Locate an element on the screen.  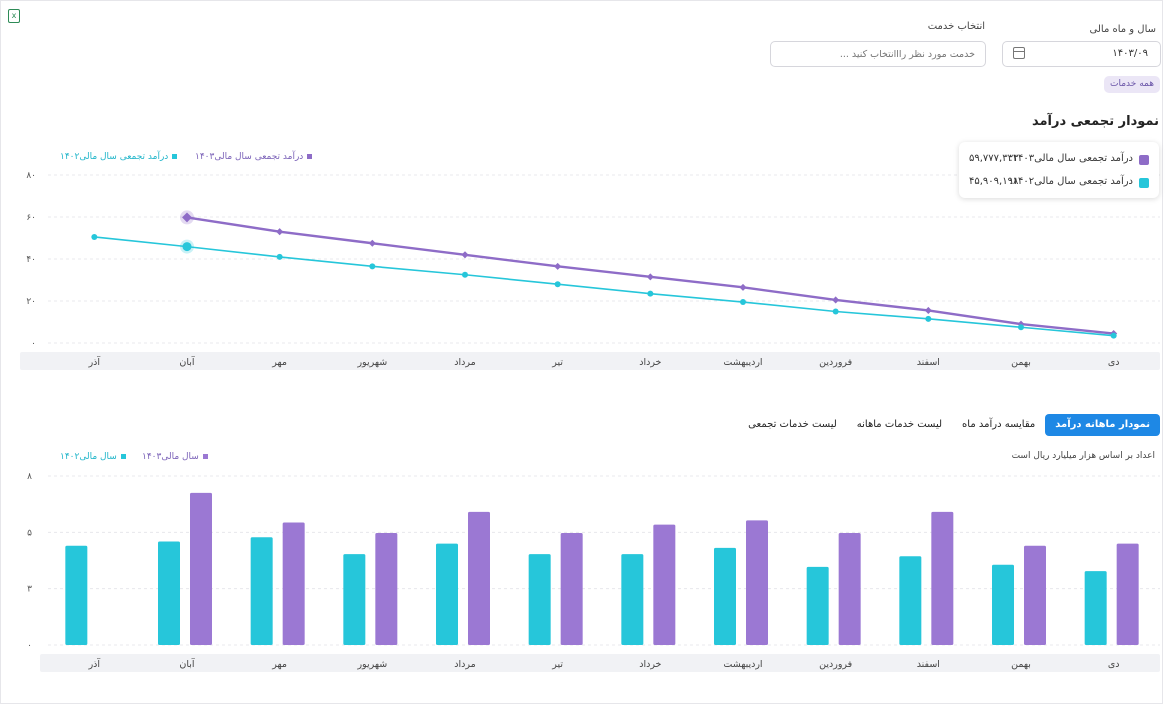
tab-monthly-services-list: لیست خدمات ماهانه is located at coordinates (899, 424).